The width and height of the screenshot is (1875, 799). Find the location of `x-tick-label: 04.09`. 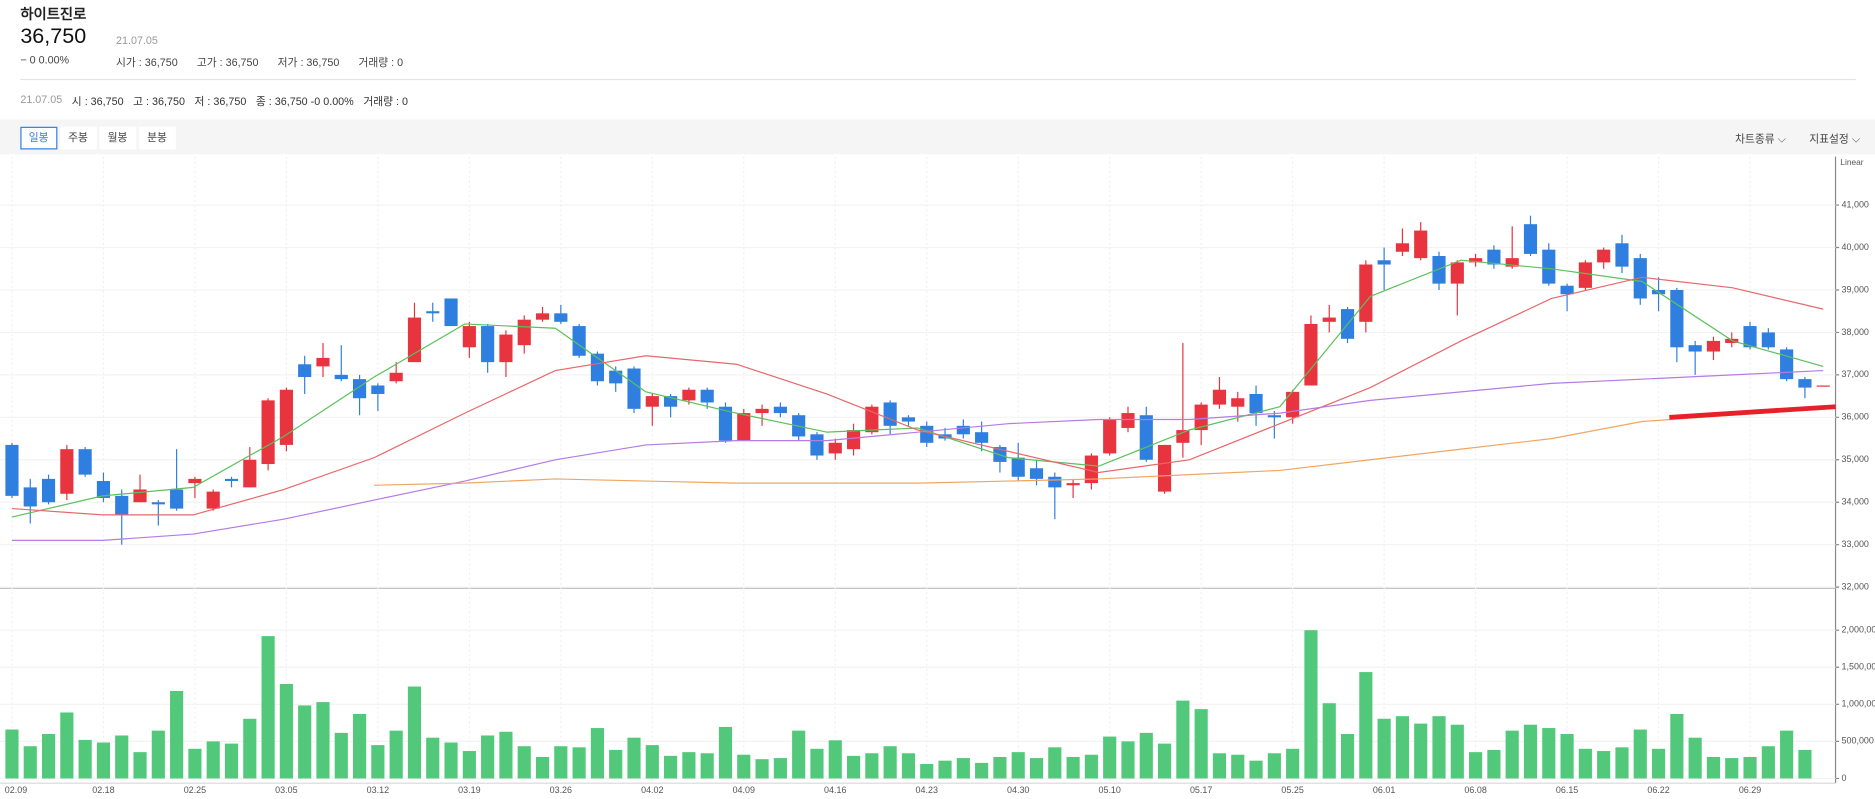

x-tick-label: 04.09 is located at coordinates (744, 790).